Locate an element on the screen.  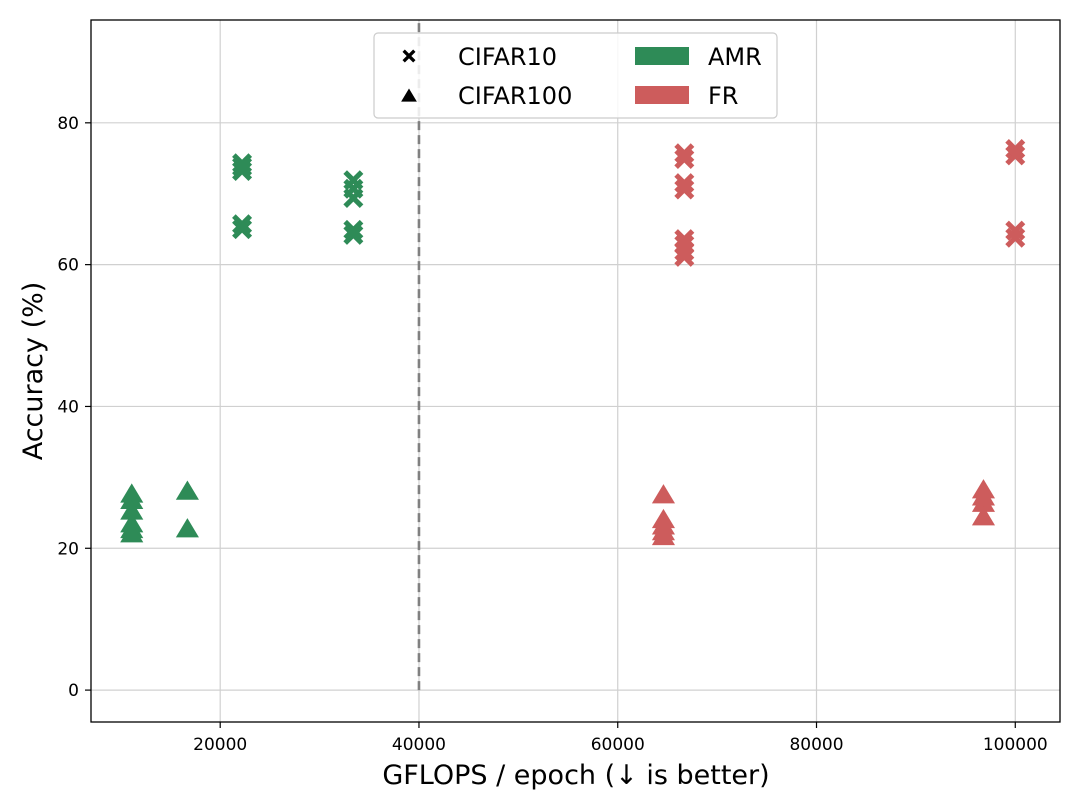
x-tick-label: 40000 is located at coordinates (419, 745).